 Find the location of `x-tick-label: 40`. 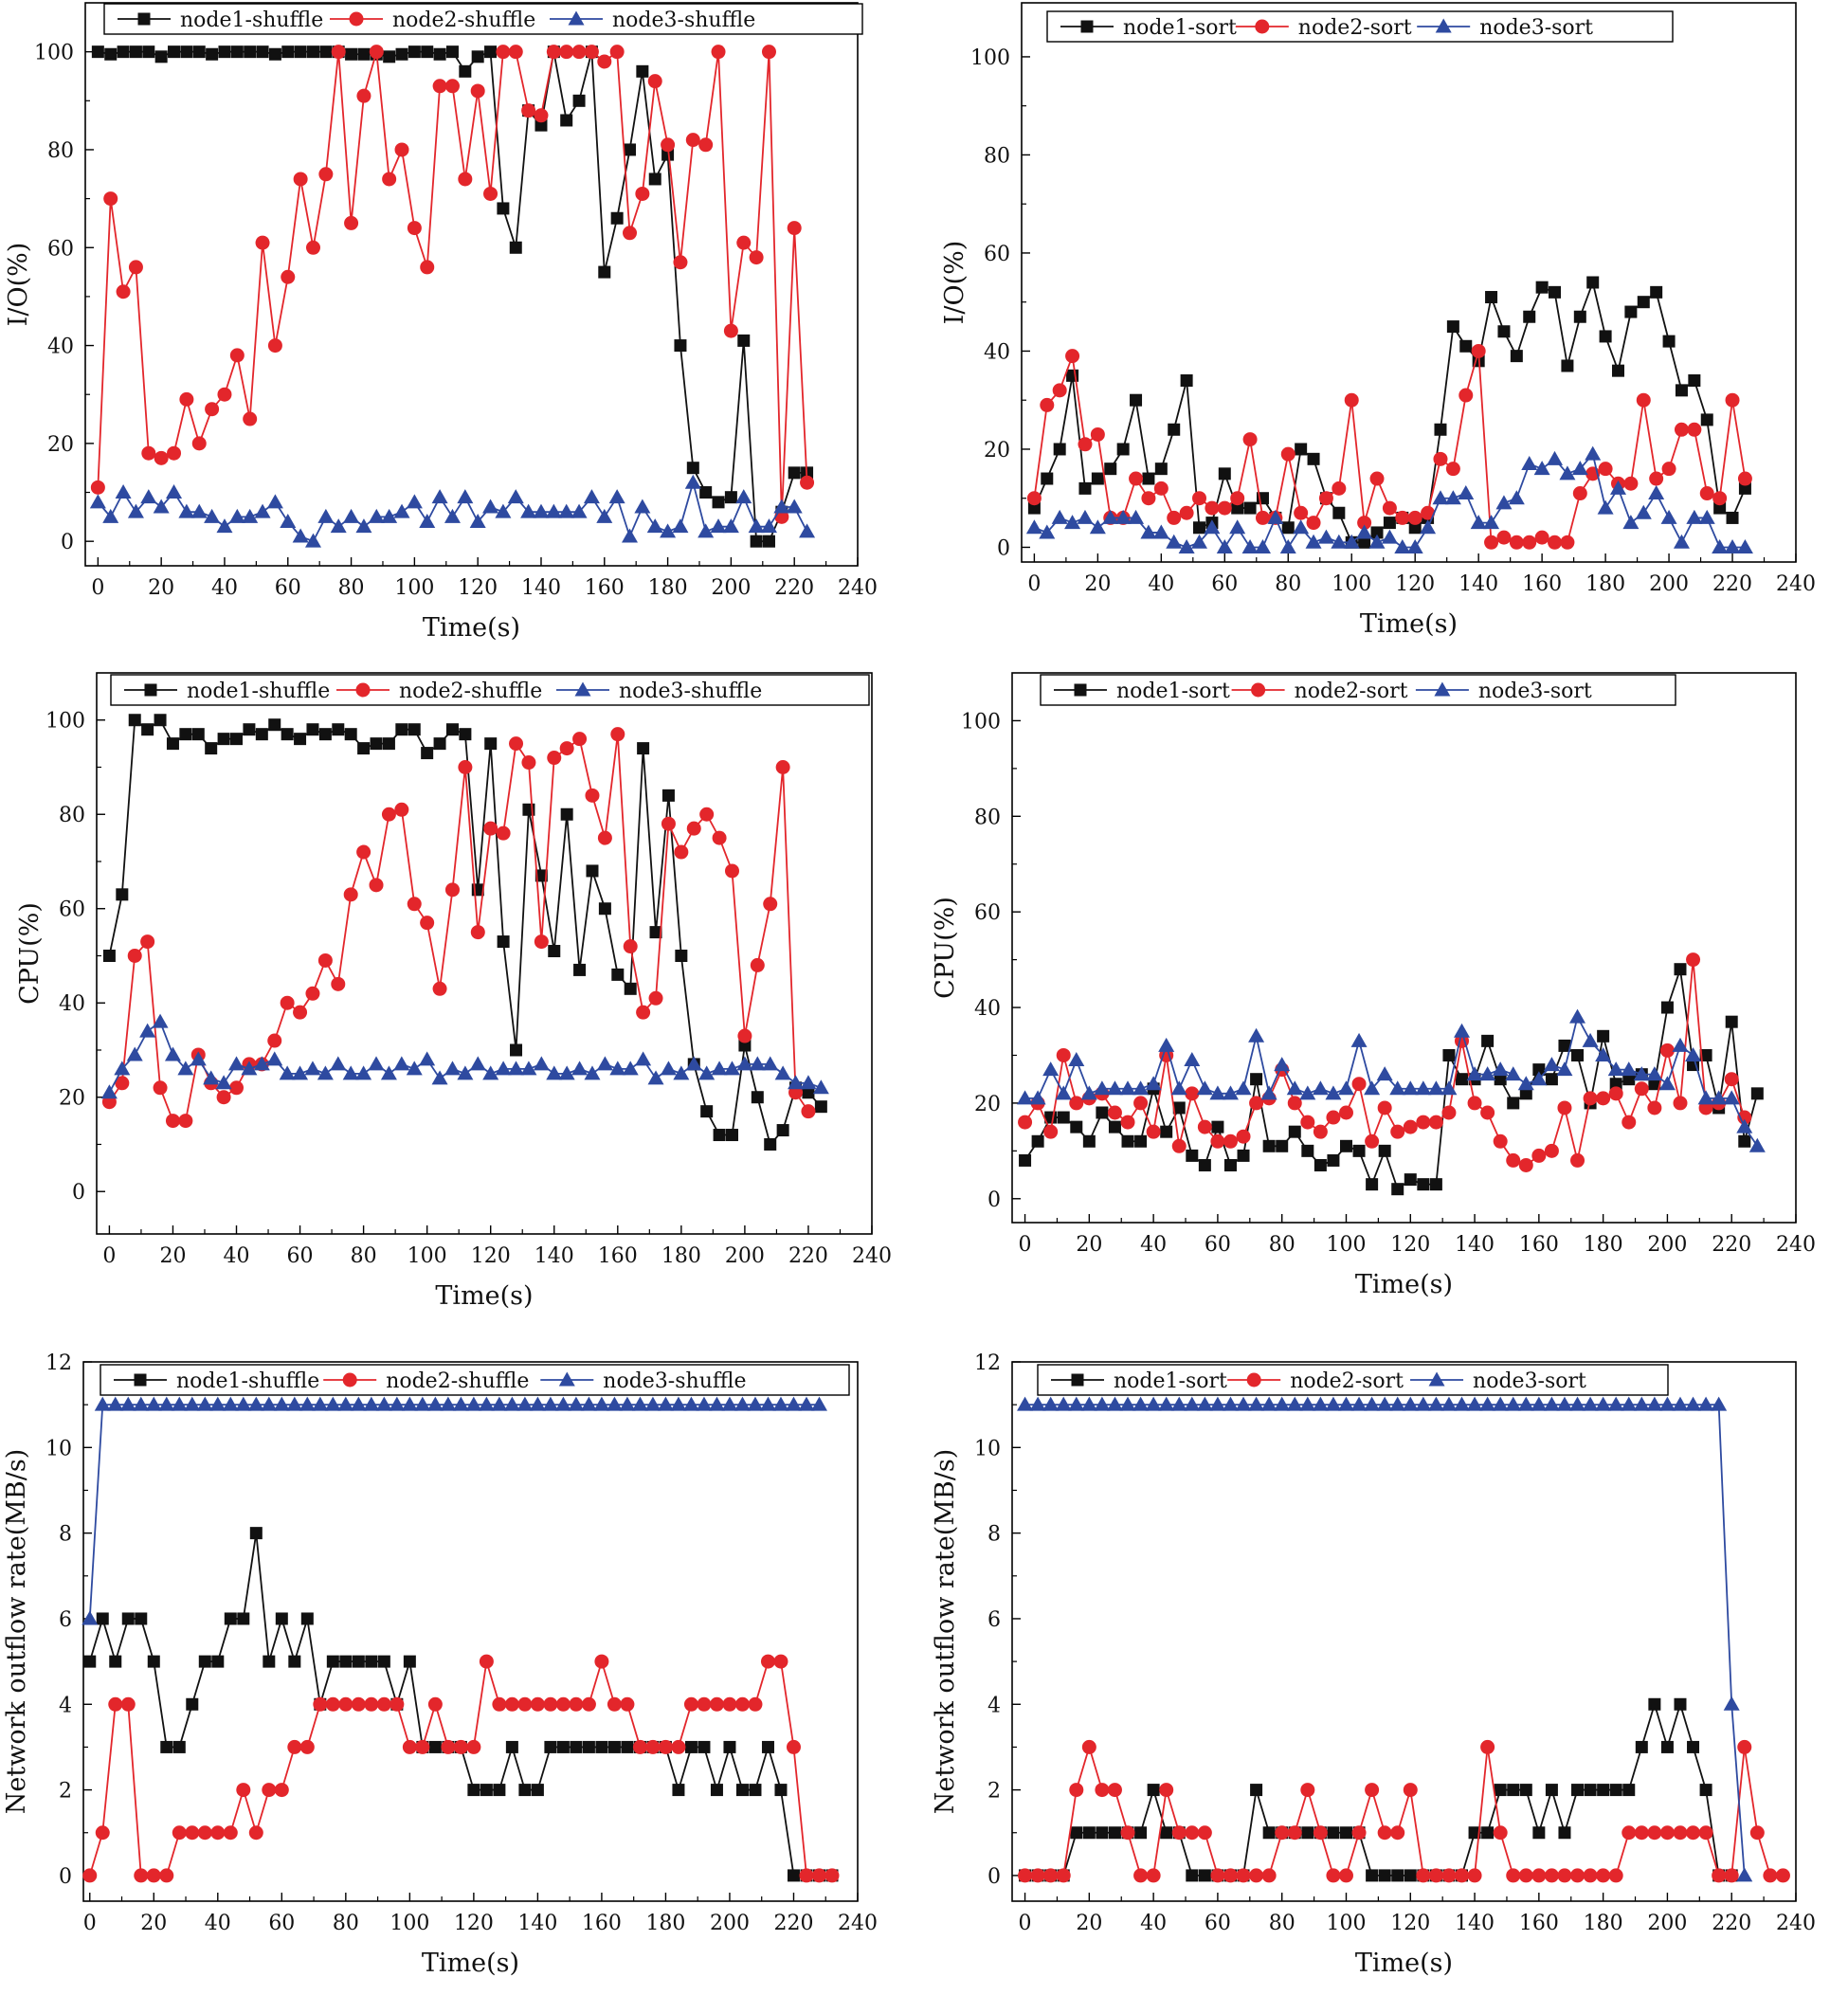

x-tick-label: 40 is located at coordinates (237, 1256).